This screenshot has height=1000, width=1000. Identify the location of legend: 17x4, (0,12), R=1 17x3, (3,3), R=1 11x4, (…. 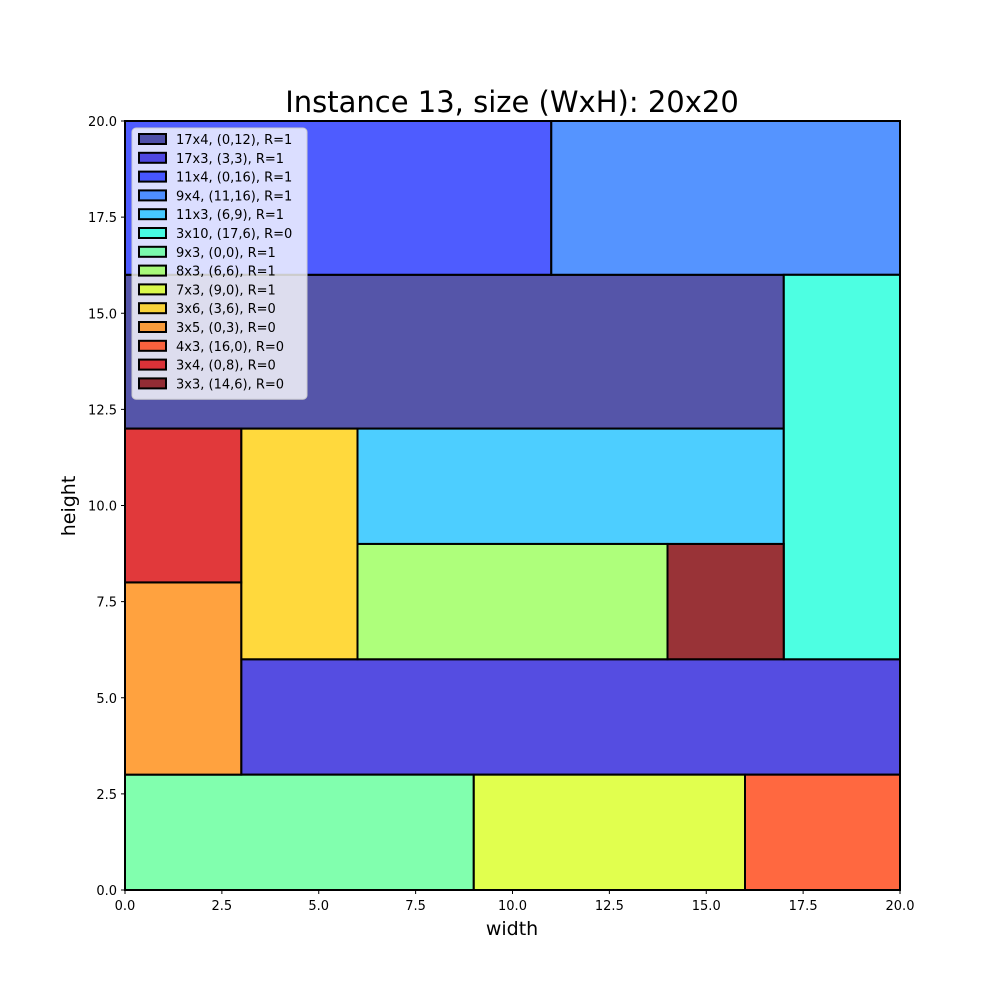
(219, 263).